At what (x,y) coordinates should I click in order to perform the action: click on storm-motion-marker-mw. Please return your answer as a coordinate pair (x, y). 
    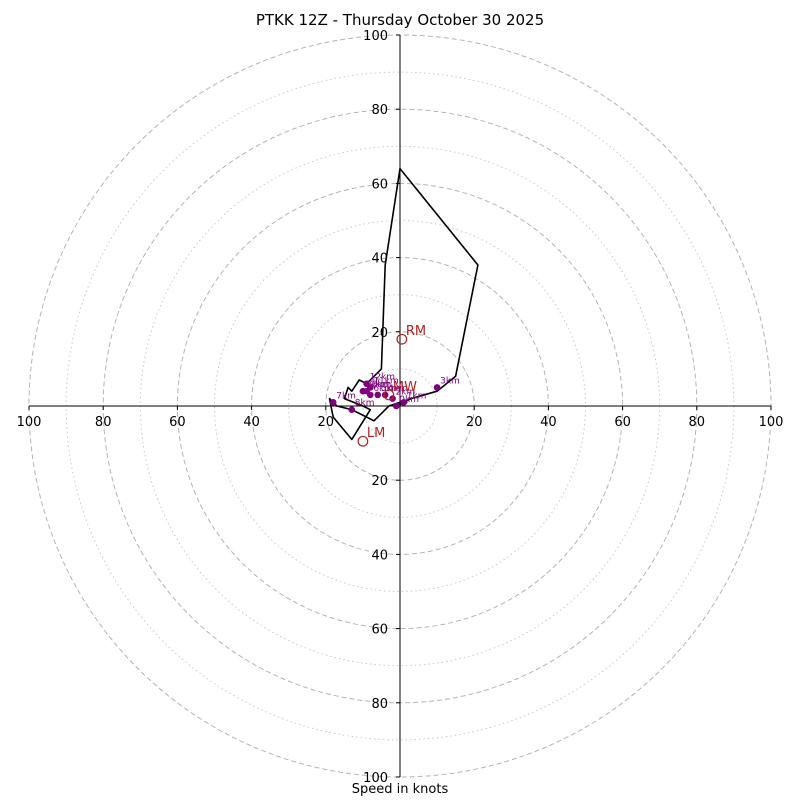
    Looking at the image, I should click on (389, 395).